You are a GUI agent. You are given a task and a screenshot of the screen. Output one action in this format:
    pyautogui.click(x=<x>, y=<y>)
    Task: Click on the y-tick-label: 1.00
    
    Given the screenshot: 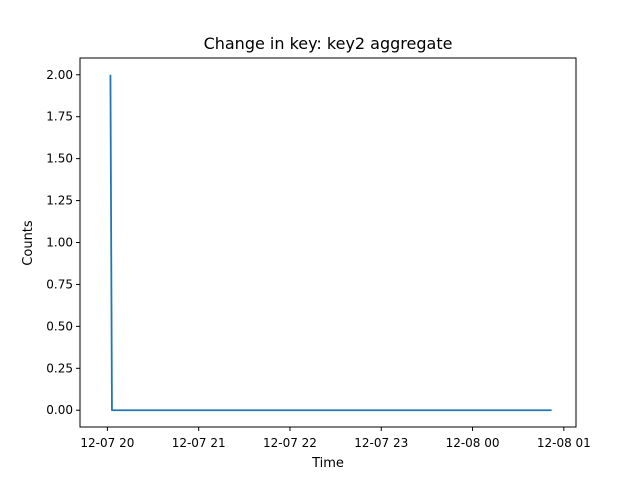 What is the action you would take?
    pyautogui.click(x=59, y=243)
    